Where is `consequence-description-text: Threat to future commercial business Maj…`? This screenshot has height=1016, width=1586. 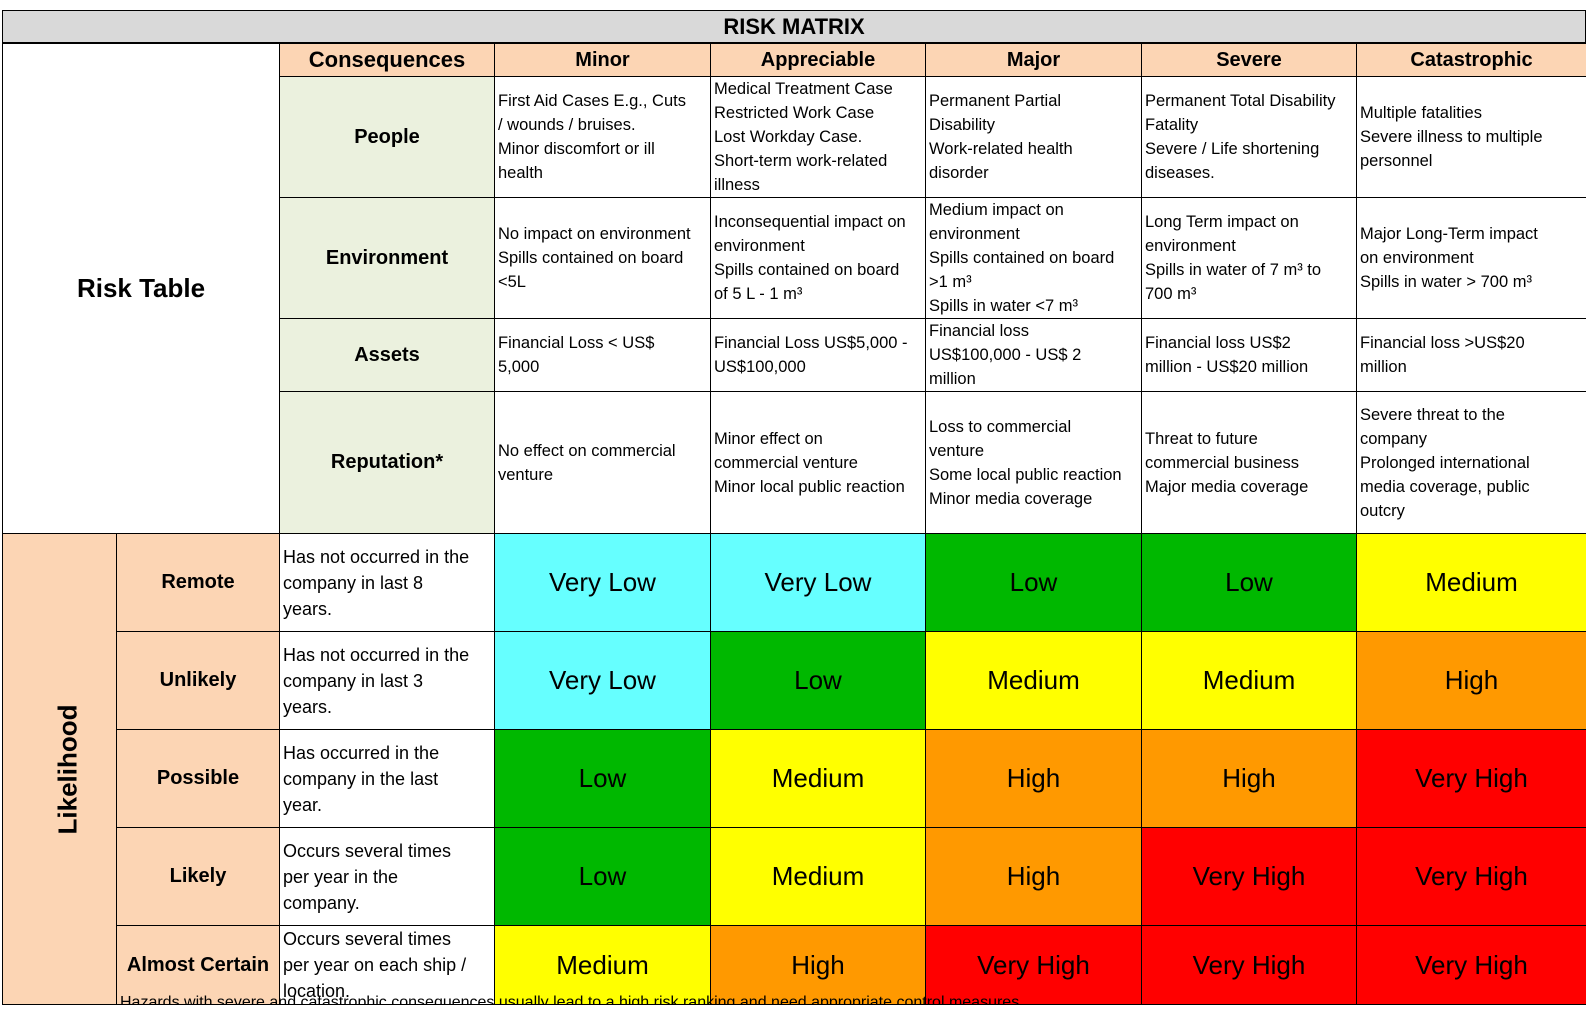
consequence-description-text: Threat to future commercial business Maj… is located at coordinates (1227, 462).